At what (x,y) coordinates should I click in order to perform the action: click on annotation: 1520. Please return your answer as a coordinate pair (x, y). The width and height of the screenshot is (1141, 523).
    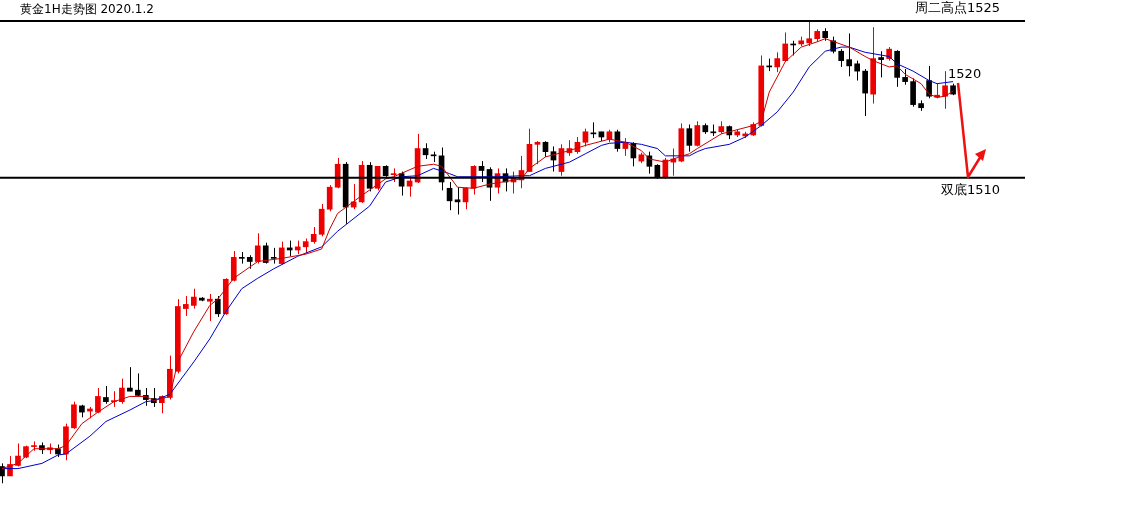
    Looking at the image, I should click on (965, 73).